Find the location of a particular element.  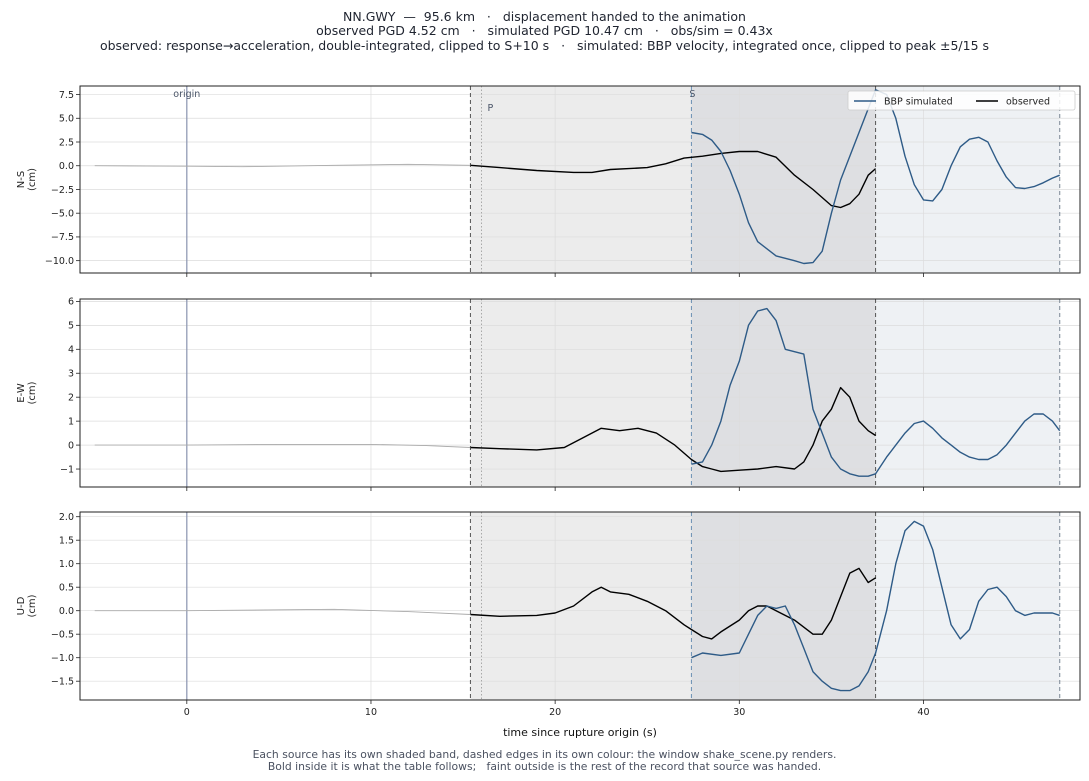

y-axis-label: U-D(cm) is located at coordinates (27, 605).